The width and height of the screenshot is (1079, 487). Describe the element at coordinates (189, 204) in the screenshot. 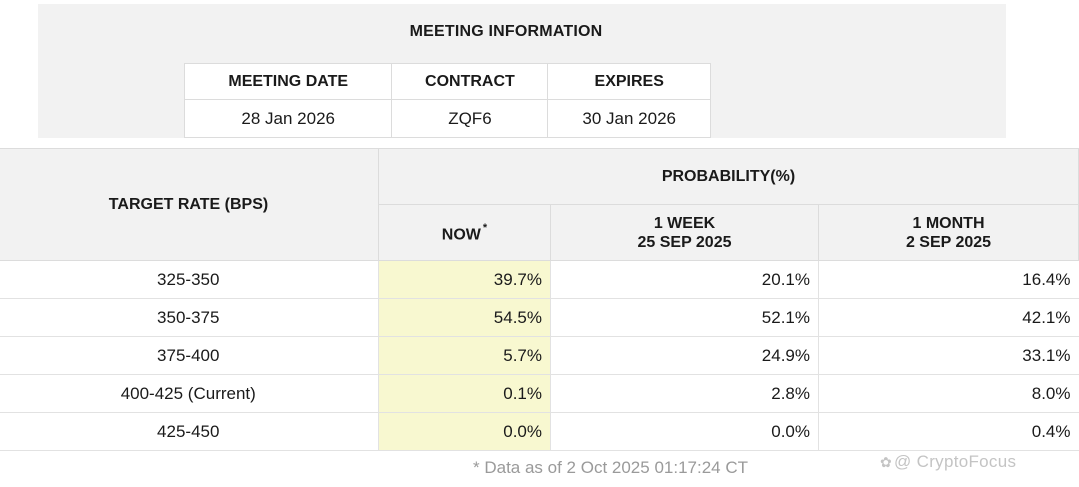

I see `target-rate-header: TARGET RATE (BPS)` at that location.